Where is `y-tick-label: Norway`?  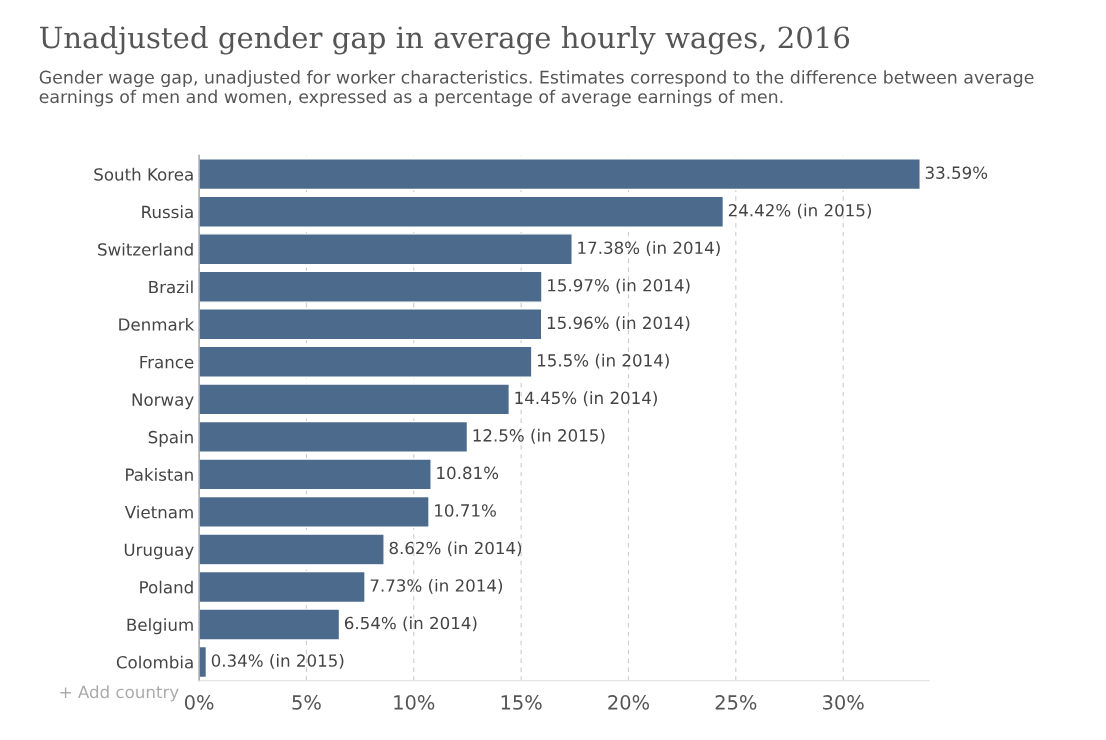 y-tick-label: Norway is located at coordinates (163, 401).